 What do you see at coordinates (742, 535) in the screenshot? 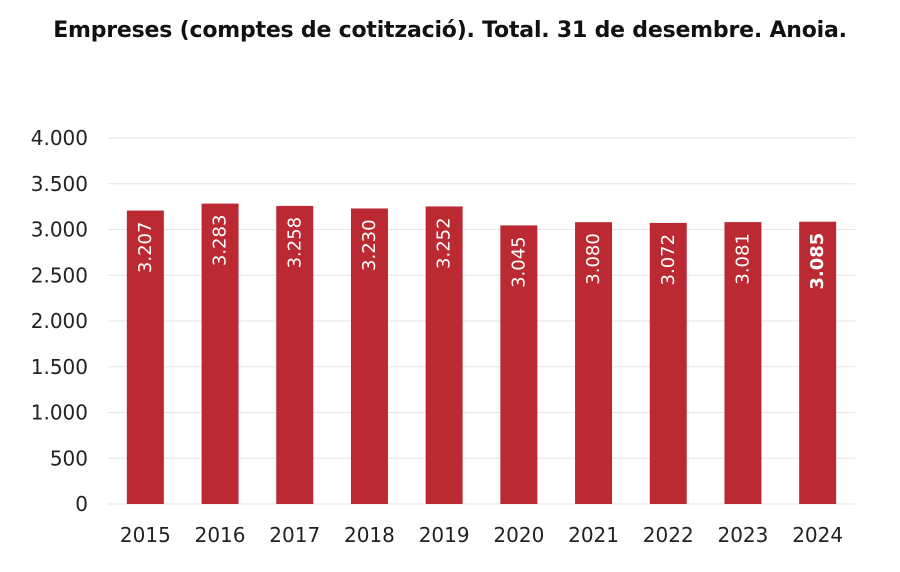
I see `x-tick-label: 2023` at bounding box center [742, 535].